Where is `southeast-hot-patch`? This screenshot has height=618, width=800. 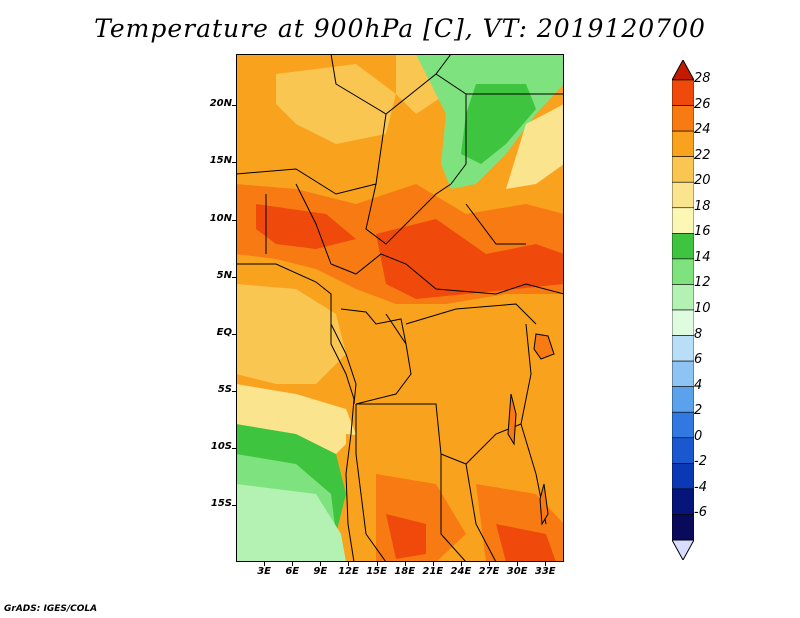
southeast-hot-patch is located at coordinates (526, 543).